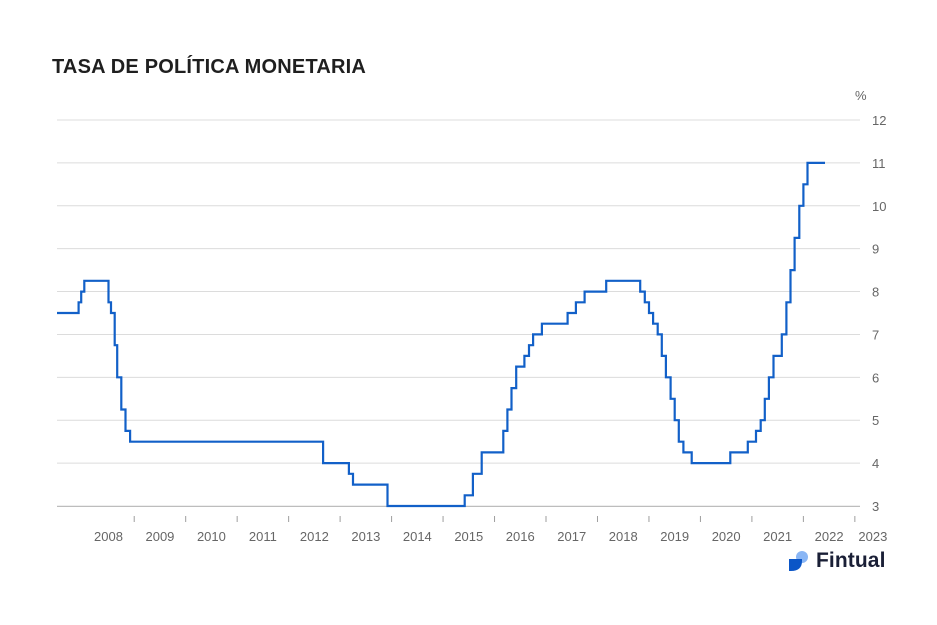 This screenshot has width=937, height=625. Describe the element at coordinates (314, 536) in the screenshot. I see `x-tick-label: 2012` at that location.